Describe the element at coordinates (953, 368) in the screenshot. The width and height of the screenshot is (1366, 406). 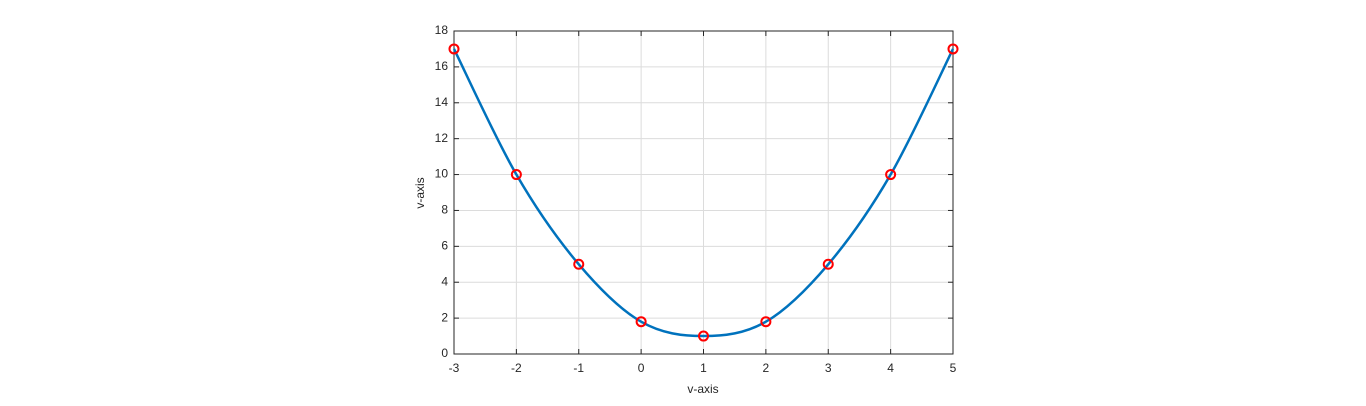
I see `x-tick-label: 5` at that location.